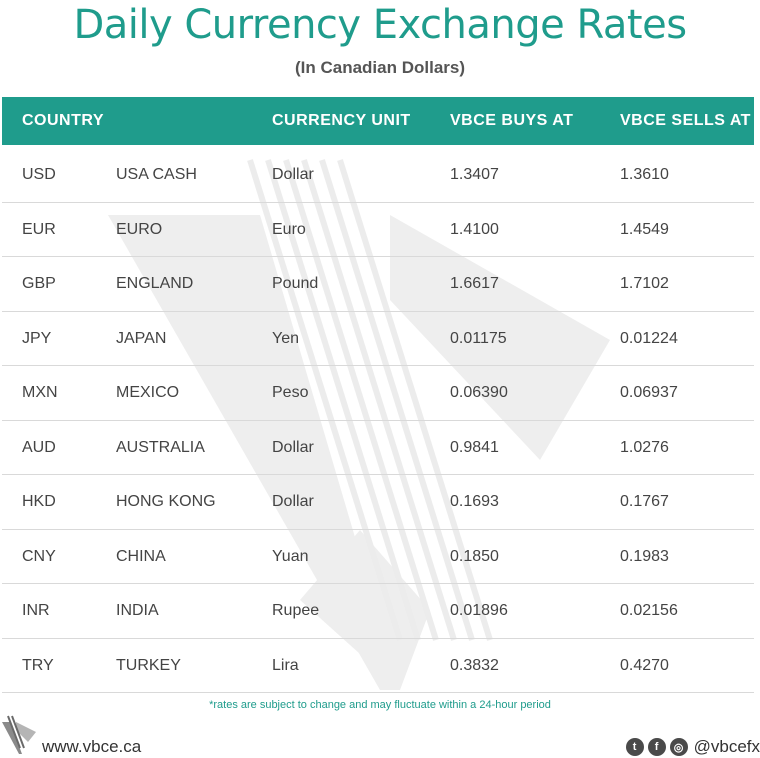 The width and height of the screenshot is (760, 758). I want to click on currency-code: USD, so click(39, 174).